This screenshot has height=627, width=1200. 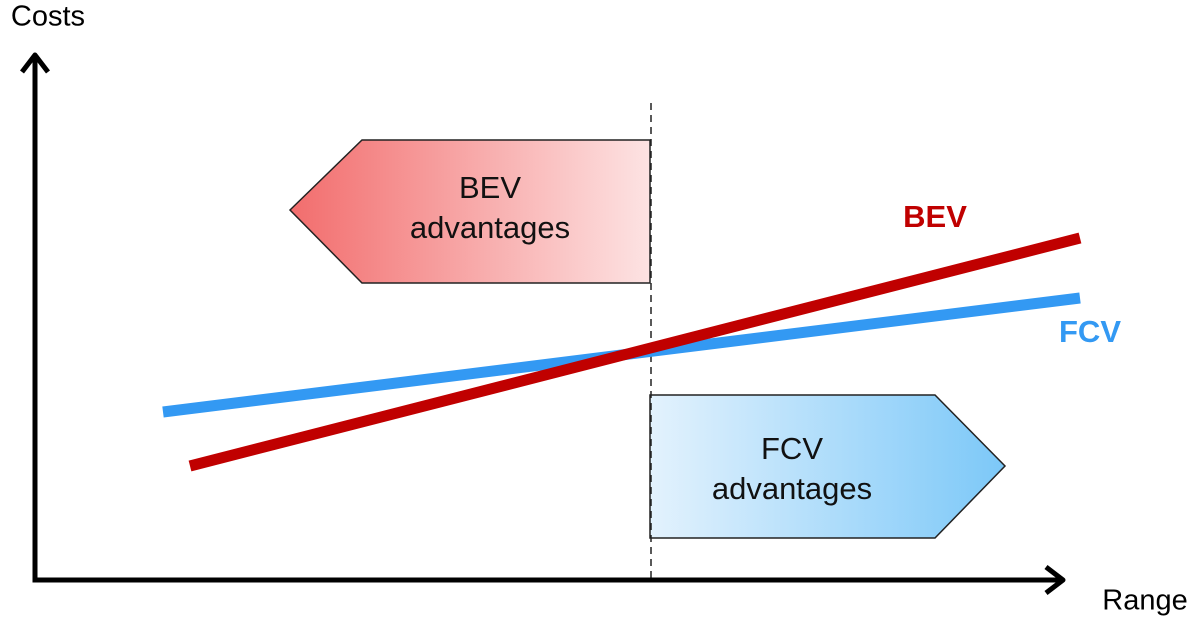 I want to click on fcv-advantage-arrow, so click(x=828, y=466).